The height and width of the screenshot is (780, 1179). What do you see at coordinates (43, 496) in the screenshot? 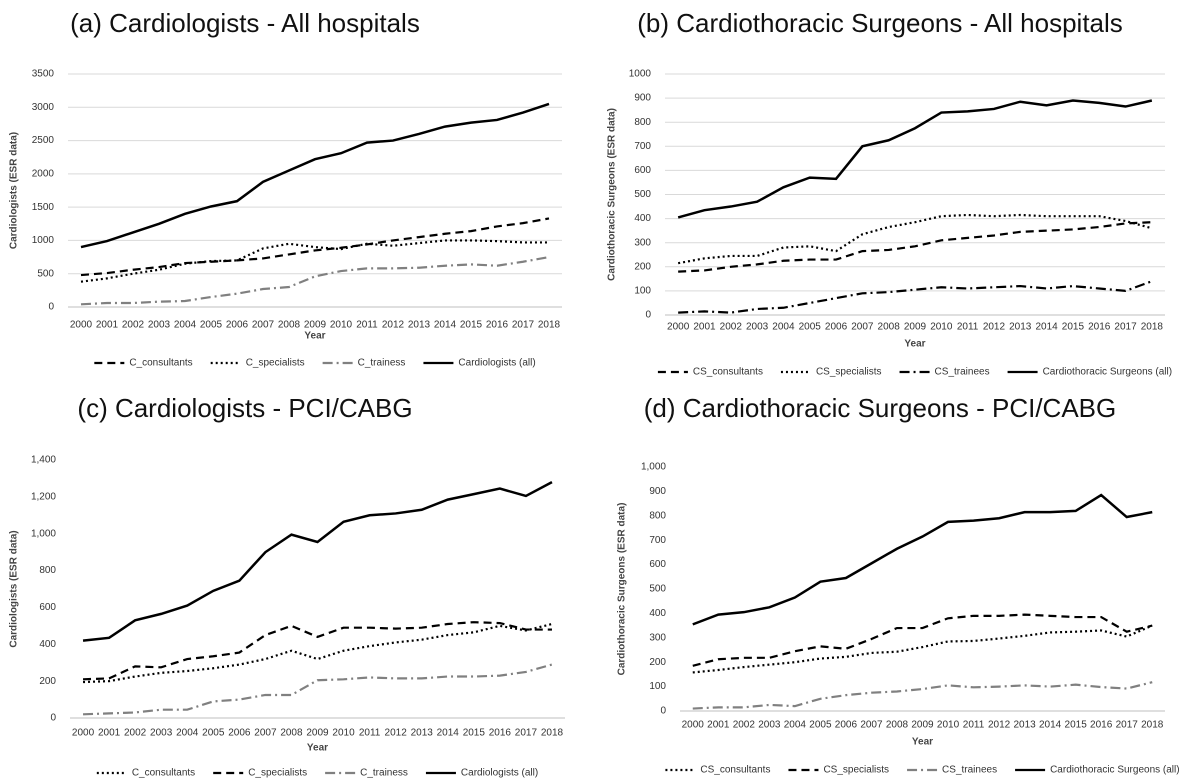
I see `y-tick-label: 1,200` at bounding box center [43, 496].